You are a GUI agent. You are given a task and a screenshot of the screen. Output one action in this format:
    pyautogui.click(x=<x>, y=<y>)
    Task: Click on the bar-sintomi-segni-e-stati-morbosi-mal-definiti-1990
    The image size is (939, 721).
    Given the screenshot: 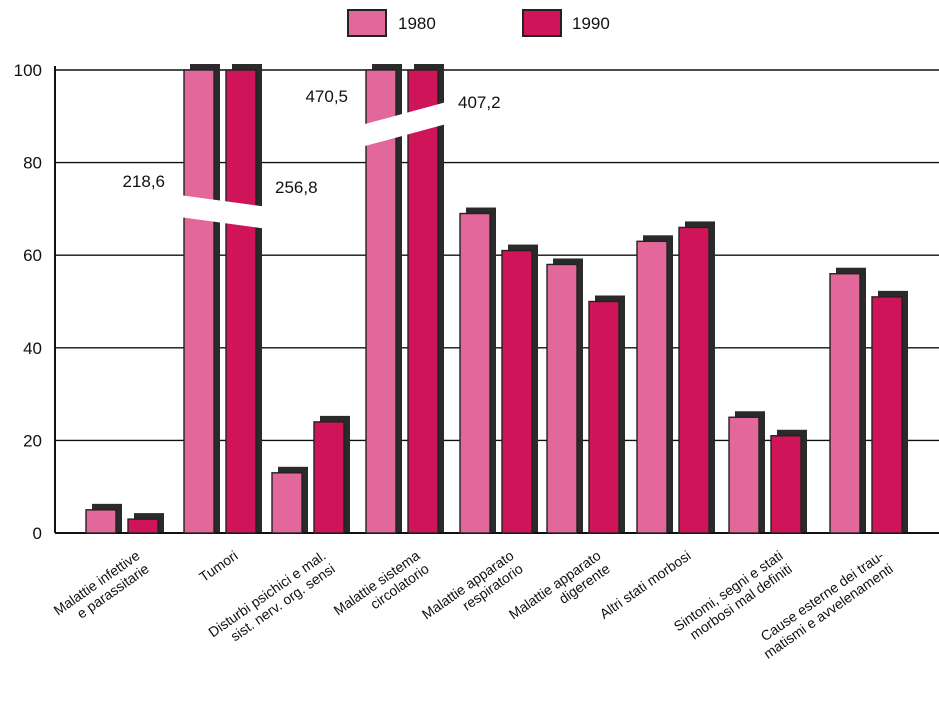 What is the action you would take?
    pyautogui.click(x=786, y=484)
    